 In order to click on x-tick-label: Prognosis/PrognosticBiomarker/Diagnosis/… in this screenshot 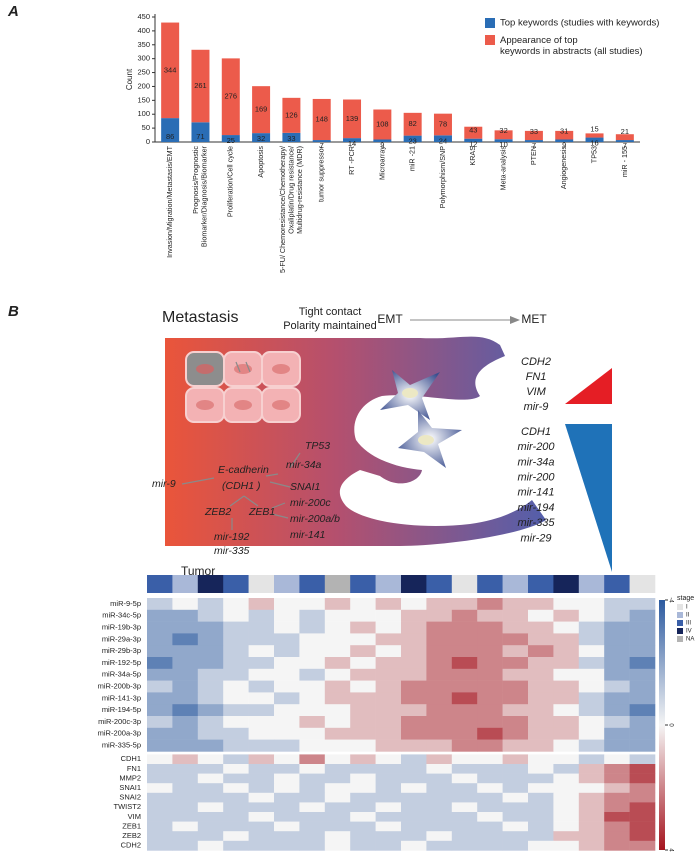, I will do `click(200, 196)`.